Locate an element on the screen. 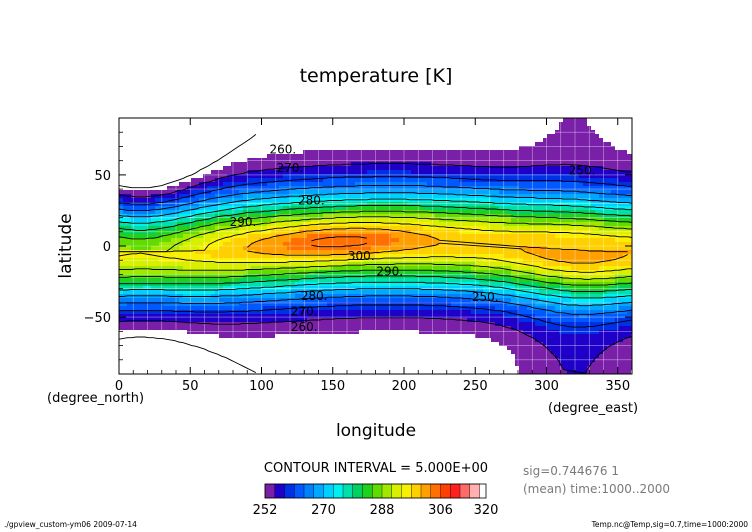  contour-interval-text: CONTOUR INTERVAL = 5.000E+00 is located at coordinates (376, 468).